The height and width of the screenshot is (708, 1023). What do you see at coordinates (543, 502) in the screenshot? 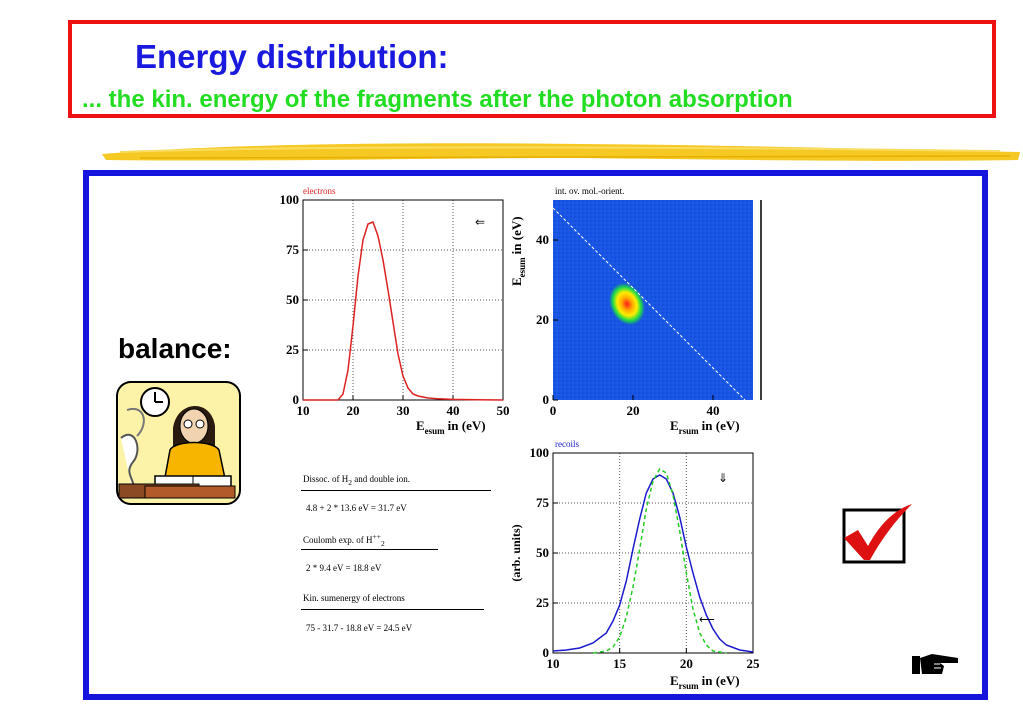
I see `recoils-ytick-label: 75` at bounding box center [543, 502].